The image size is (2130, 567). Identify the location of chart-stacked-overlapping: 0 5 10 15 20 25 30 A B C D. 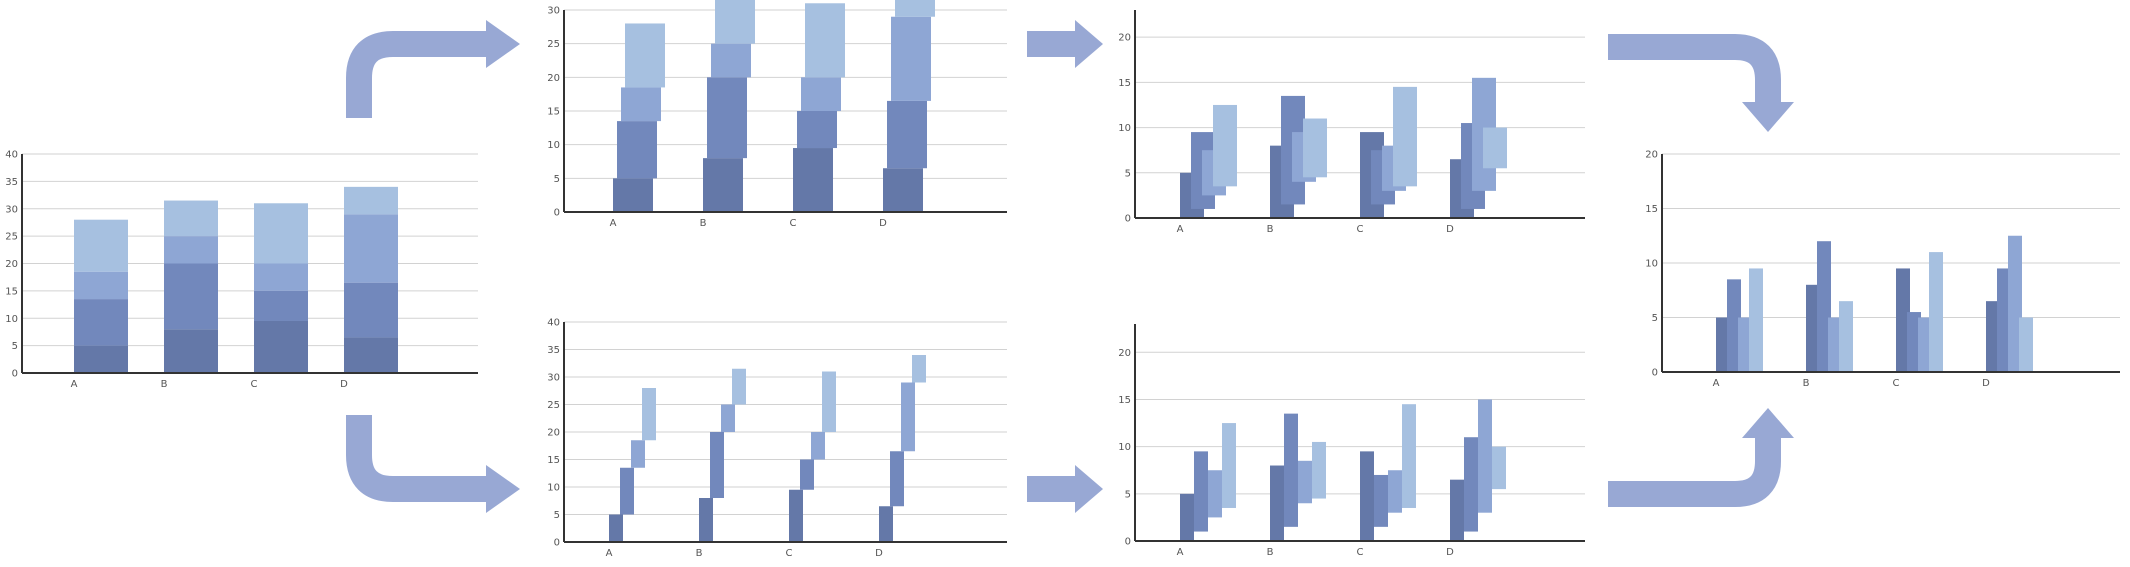
(779, 116).